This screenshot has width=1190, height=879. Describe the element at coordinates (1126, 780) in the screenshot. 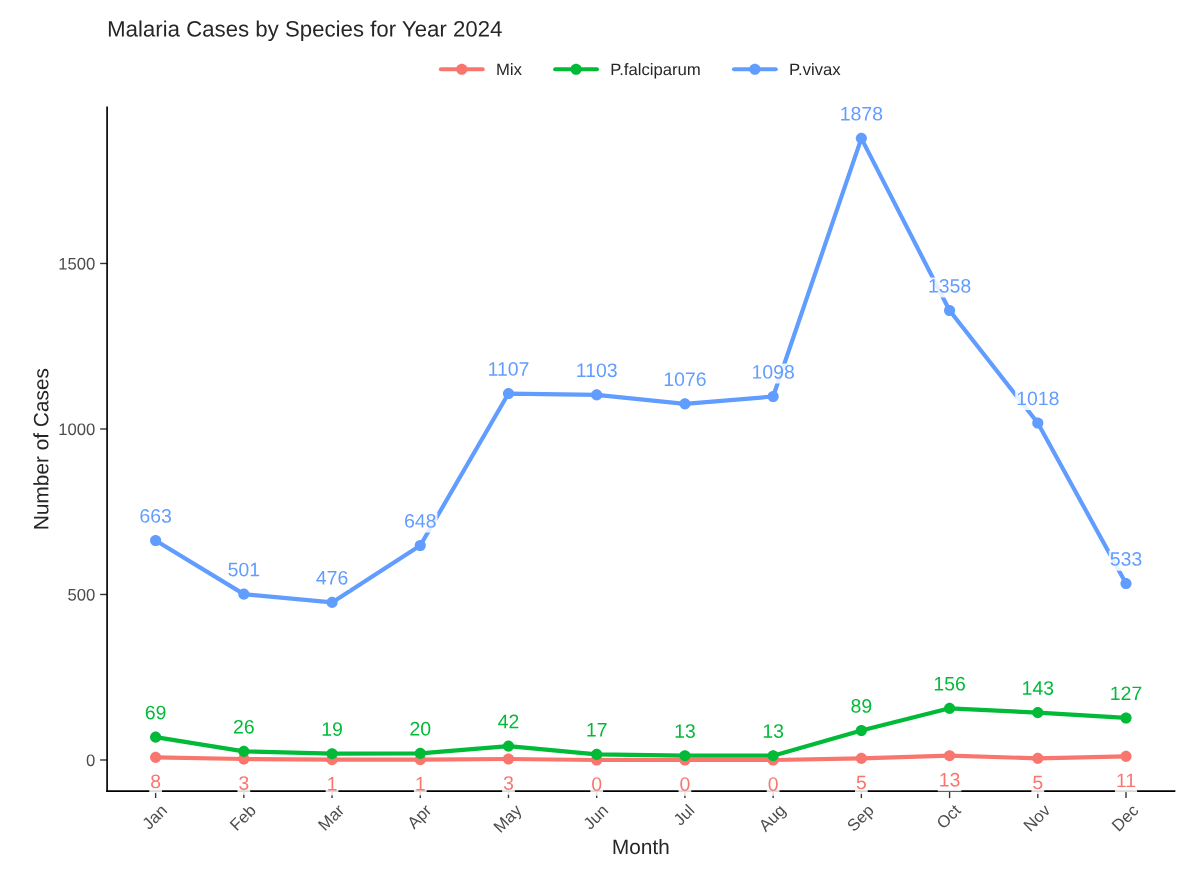

I see `data-label: 11` at that location.